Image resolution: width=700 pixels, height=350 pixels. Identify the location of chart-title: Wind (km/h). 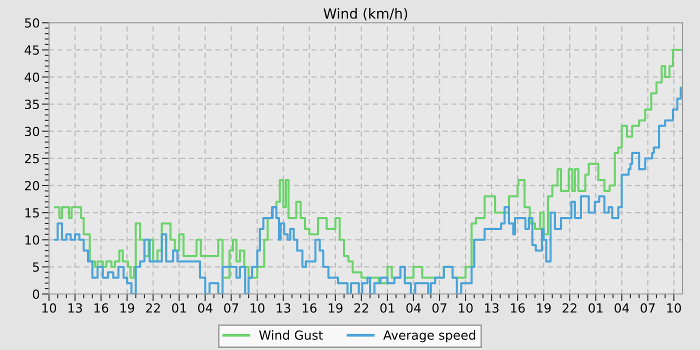
(366, 14).